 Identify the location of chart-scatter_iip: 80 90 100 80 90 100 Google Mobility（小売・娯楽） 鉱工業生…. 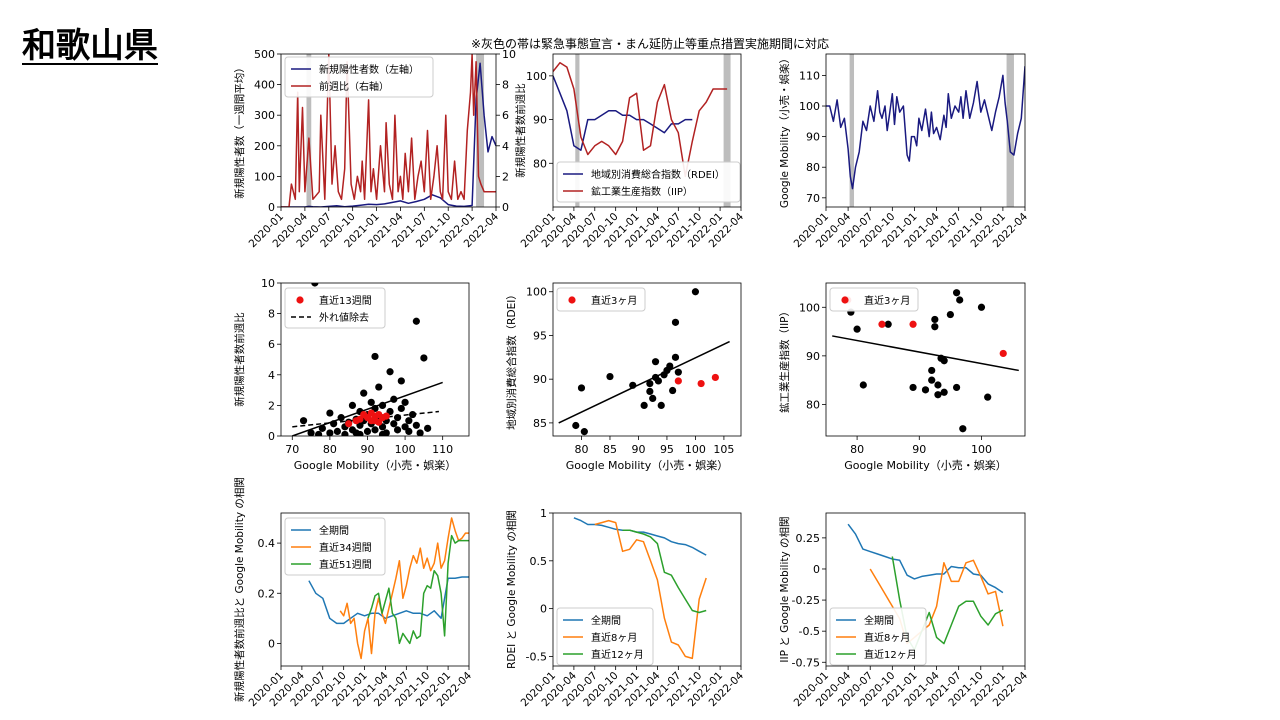
(902, 377).